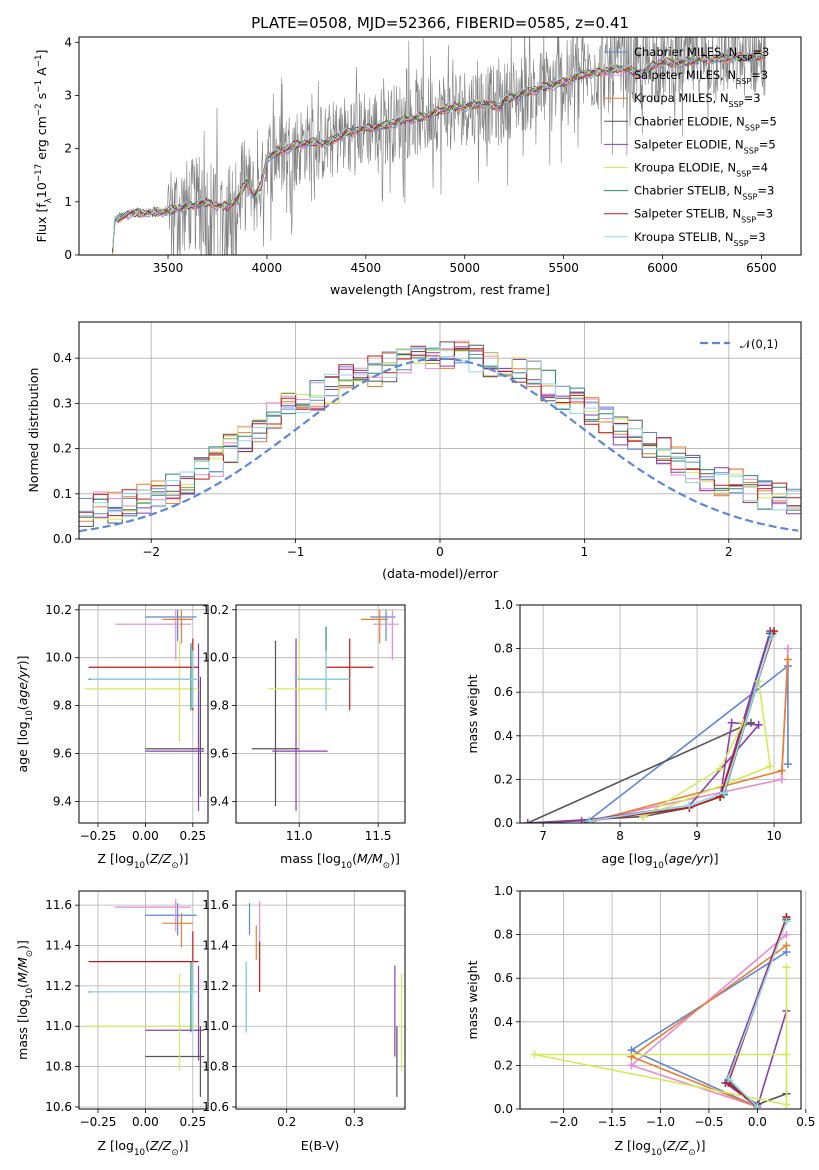 This screenshot has width=819, height=1170. Describe the element at coordinates (296, 552) in the screenshot. I see `x-tick-label: −1` at that location.